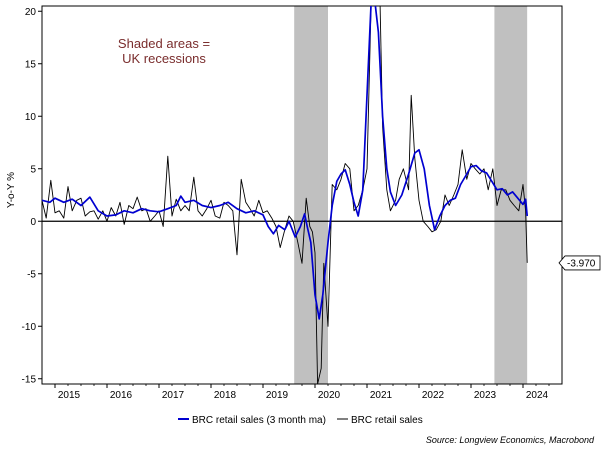 Image resolution: width=606 pixels, height=454 pixels. Describe the element at coordinates (29, 379) in the screenshot. I see `y-tick-label: -15` at that location.